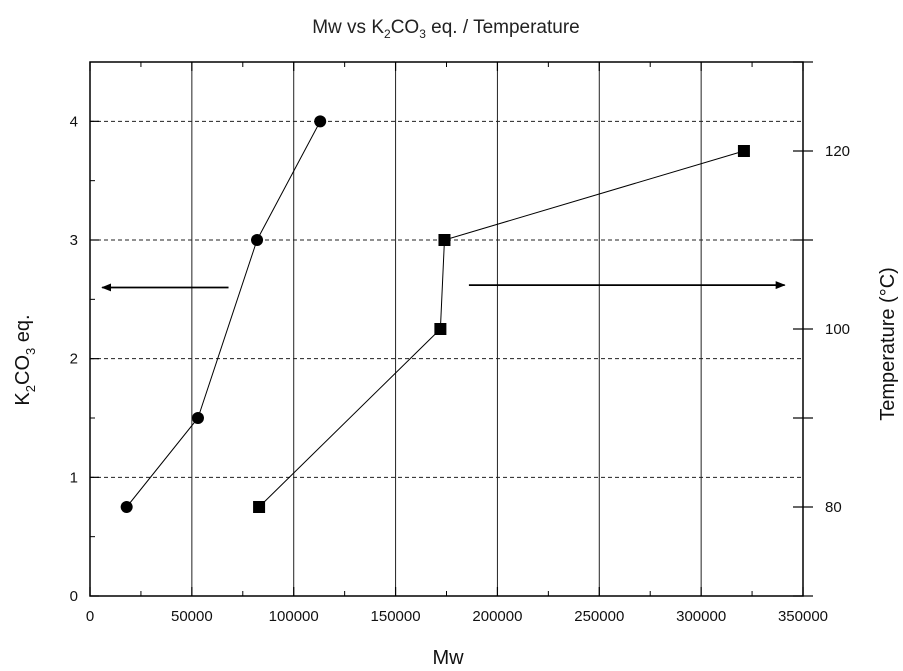  What do you see at coordinates (448, 658) in the screenshot?
I see `x-axis-label: Mw` at bounding box center [448, 658].